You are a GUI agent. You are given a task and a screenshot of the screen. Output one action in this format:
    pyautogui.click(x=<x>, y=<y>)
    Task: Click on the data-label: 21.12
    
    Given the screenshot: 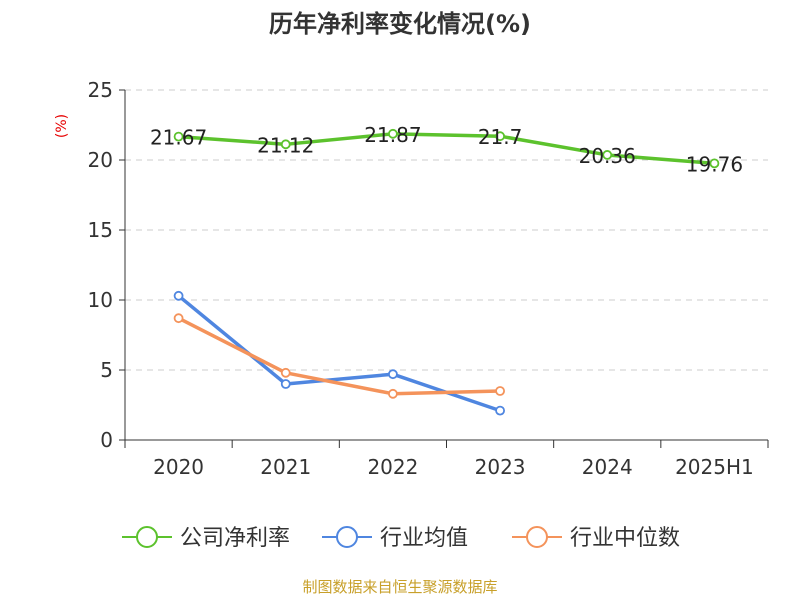 What is the action you would take?
    pyautogui.click(x=285, y=145)
    